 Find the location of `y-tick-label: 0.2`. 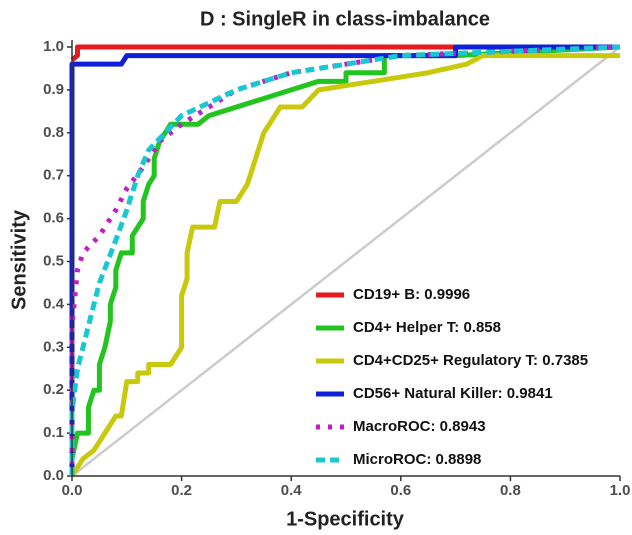

y-tick-label: 0.2 is located at coordinates (53, 389).